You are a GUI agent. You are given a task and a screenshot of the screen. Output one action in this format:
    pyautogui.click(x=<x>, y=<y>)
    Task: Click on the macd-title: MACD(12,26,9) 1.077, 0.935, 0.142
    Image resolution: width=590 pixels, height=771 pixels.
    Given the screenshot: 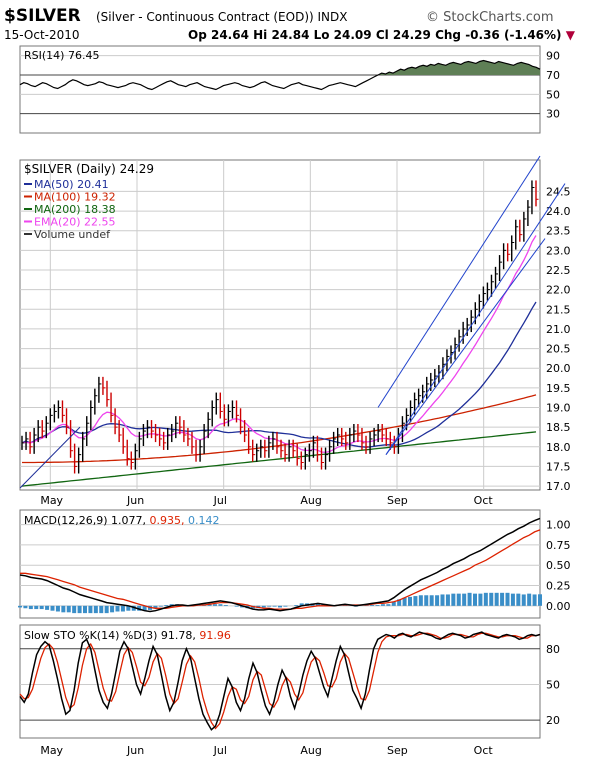 What is the action you would take?
    pyautogui.click(x=122, y=520)
    